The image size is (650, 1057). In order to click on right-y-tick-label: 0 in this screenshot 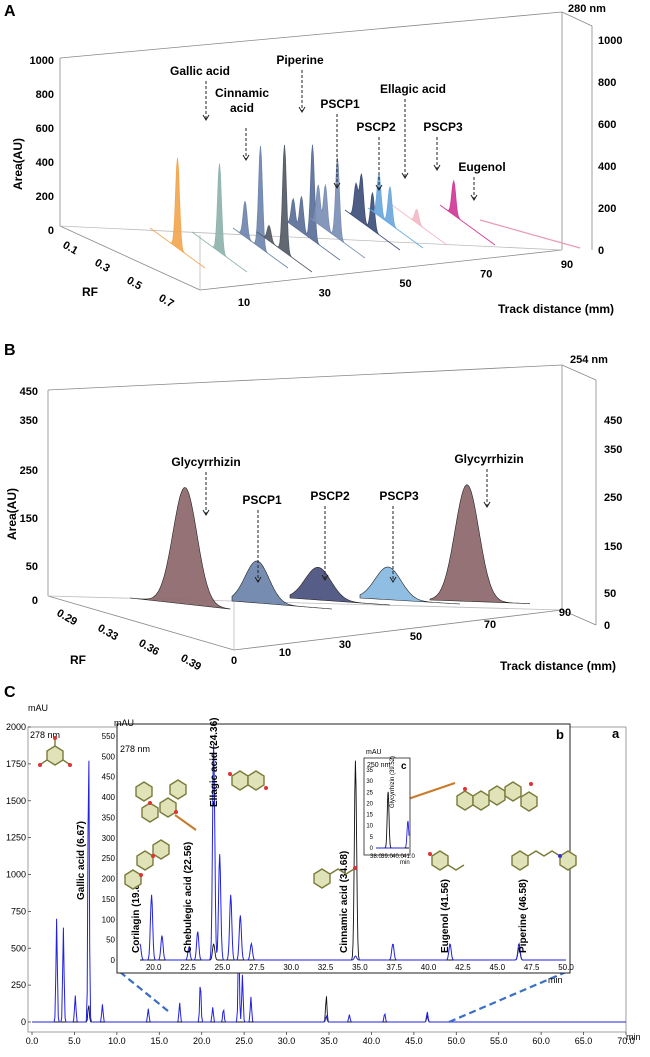, I will do `click(601, 251)`.